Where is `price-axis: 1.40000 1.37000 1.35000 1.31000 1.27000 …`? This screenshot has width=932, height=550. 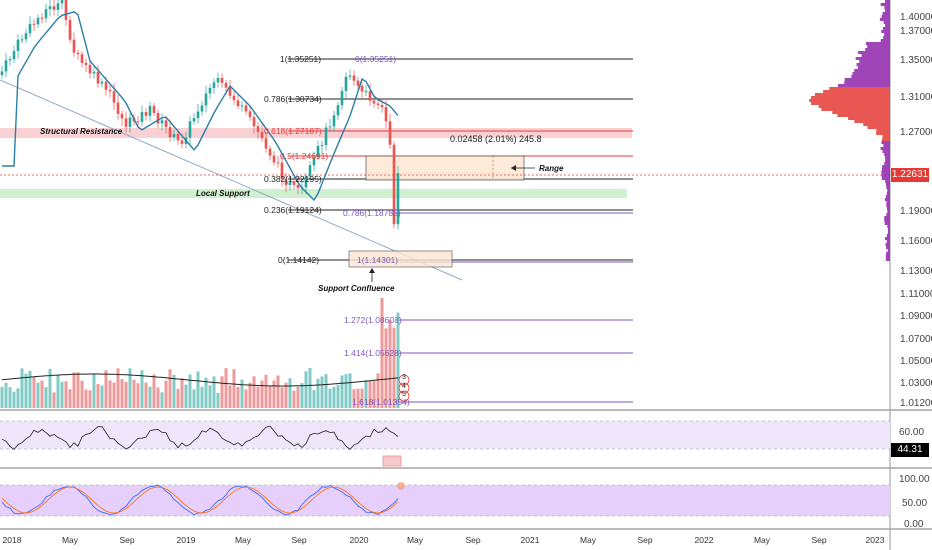
price-axis: 1.40000 1.37000 1.35000 1.31000 1.27000 … is located at coordinates (911, 265).